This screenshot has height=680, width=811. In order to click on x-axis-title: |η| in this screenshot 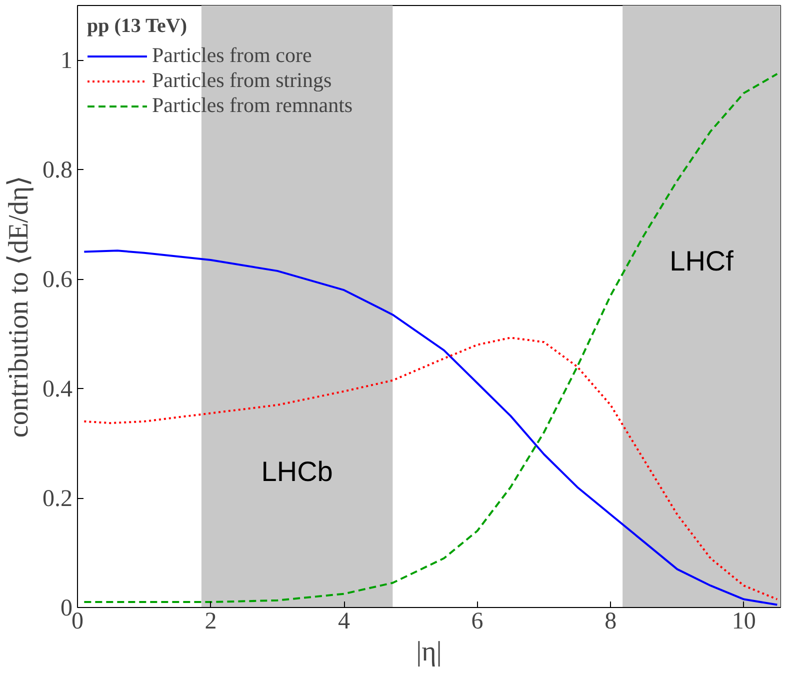, I will do `click(429, 652)`.